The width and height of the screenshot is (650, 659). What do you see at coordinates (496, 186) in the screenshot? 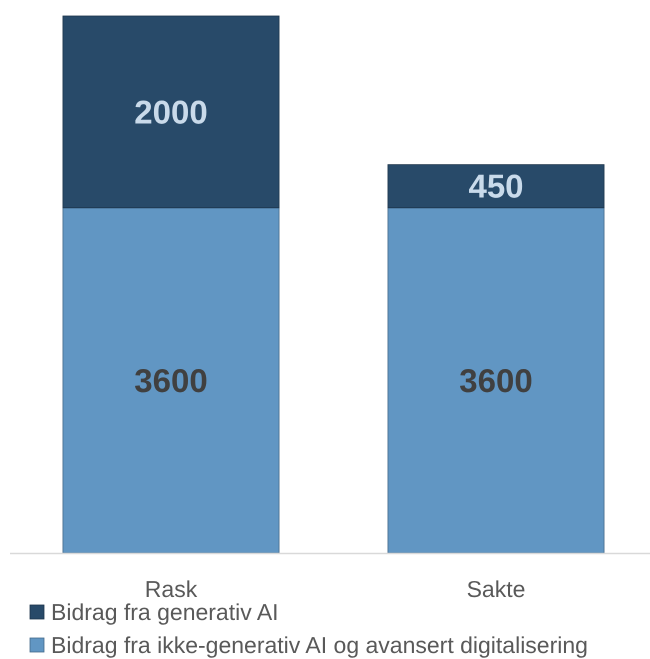
I see `data-label: 450` at bounding box center [496, 186].